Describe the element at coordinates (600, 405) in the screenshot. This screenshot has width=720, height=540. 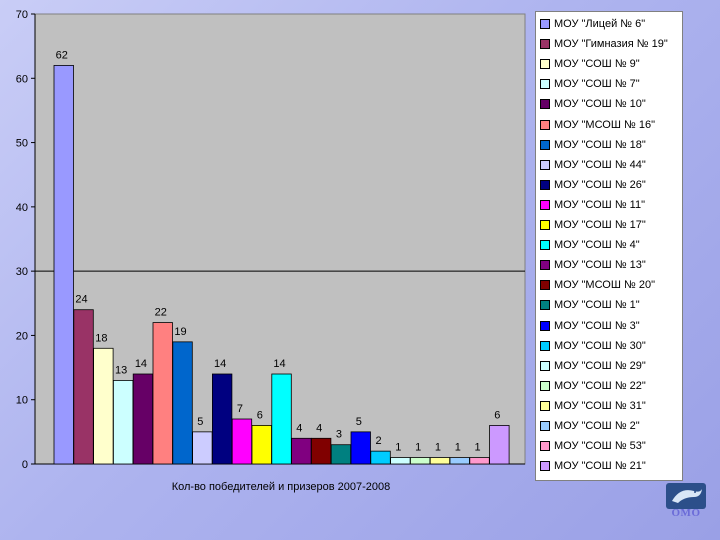
I see `legend-label: МОУ "СОШ № 31"` at that location.